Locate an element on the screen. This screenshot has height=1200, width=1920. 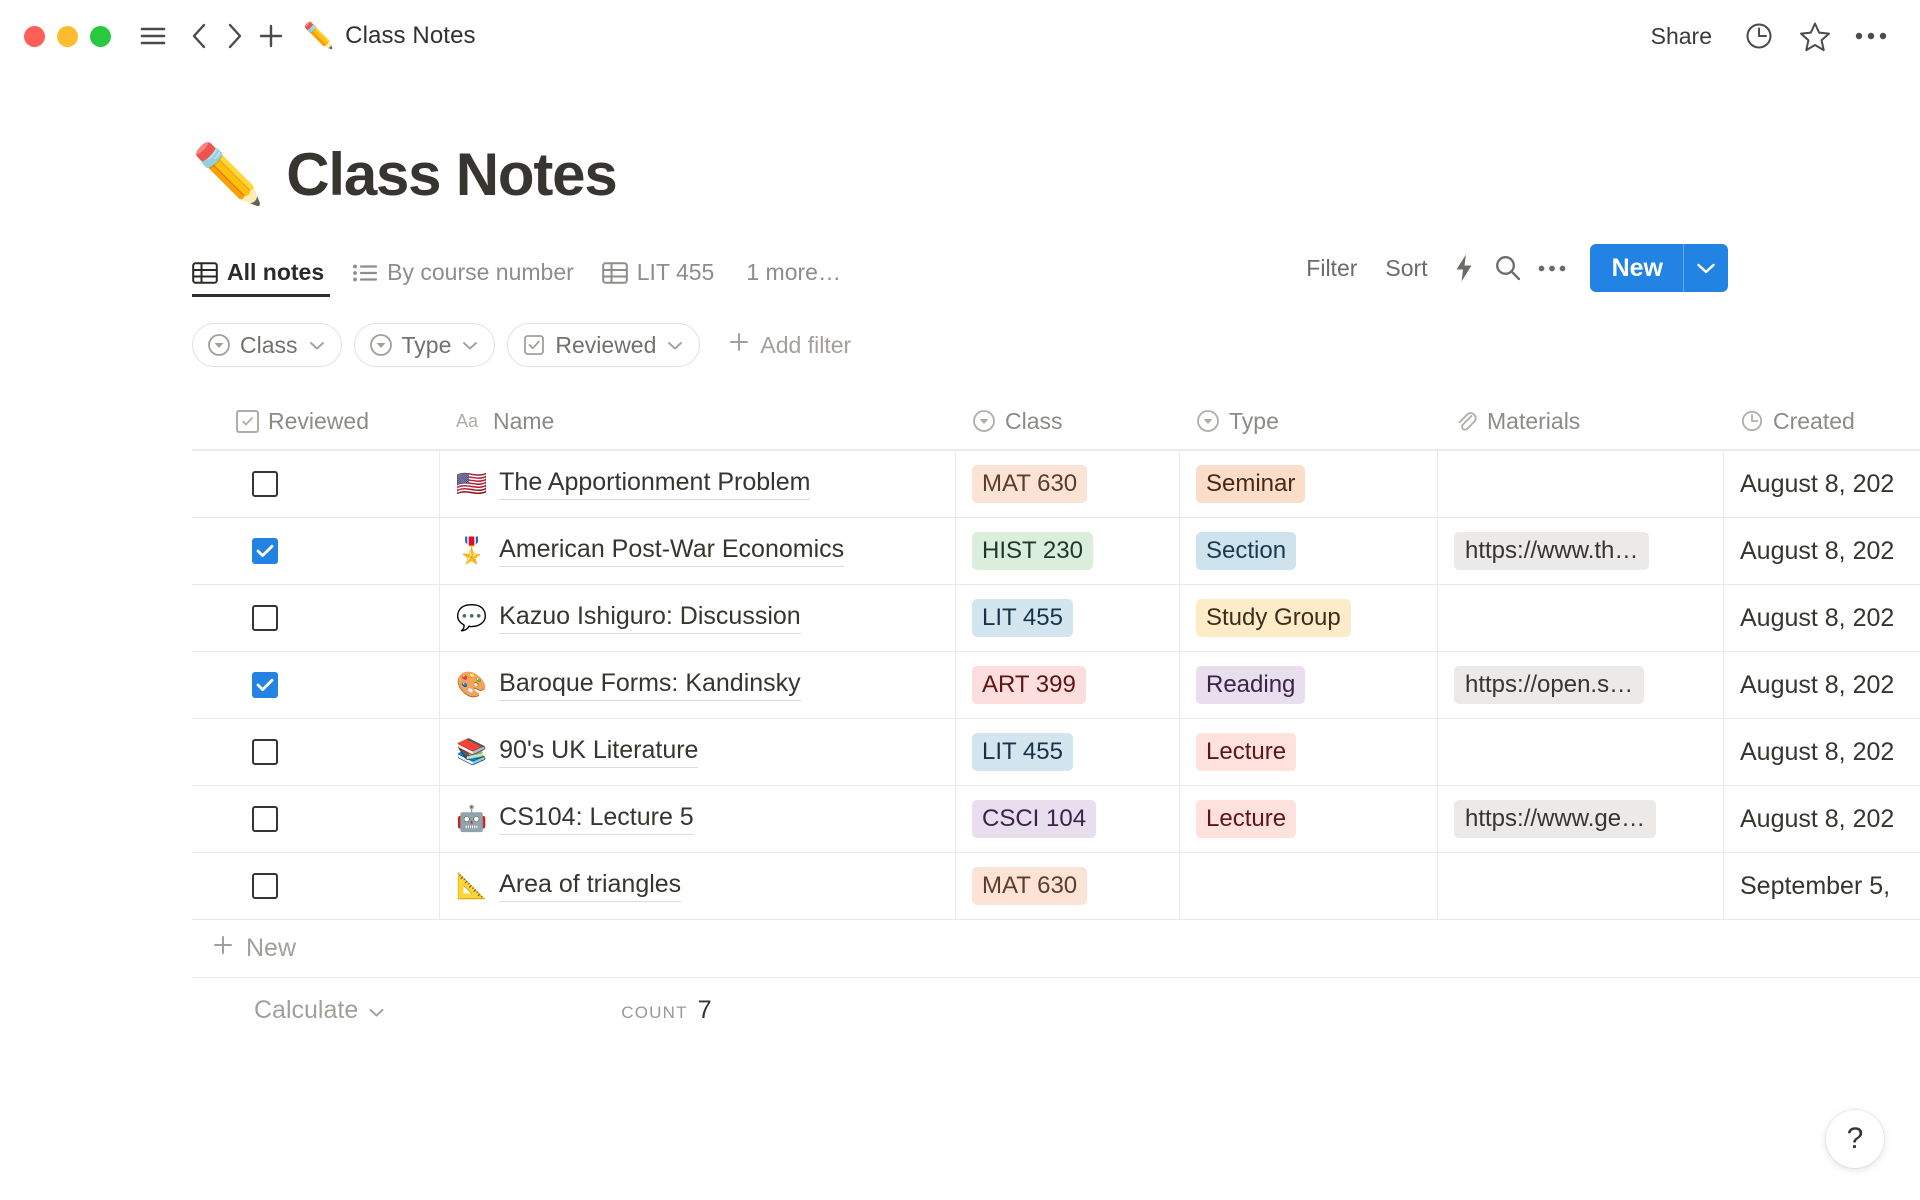
tab-all-notes: All notes is located at coordinates (265, 278).